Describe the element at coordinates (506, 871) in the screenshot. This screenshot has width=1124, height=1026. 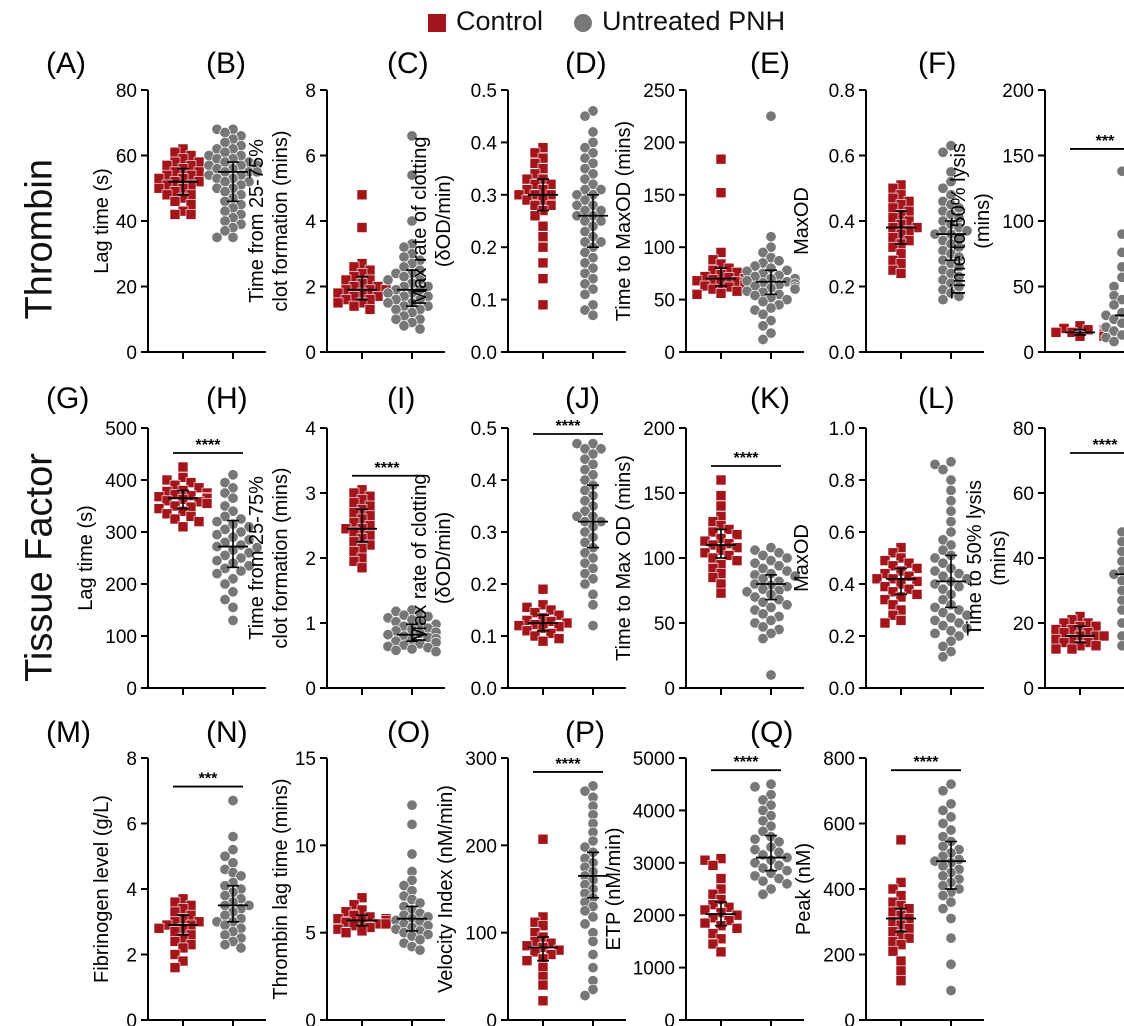
I see `panel-o: (O) 0 100 200 300 Velocity Index (nM/min) ****` at that location.